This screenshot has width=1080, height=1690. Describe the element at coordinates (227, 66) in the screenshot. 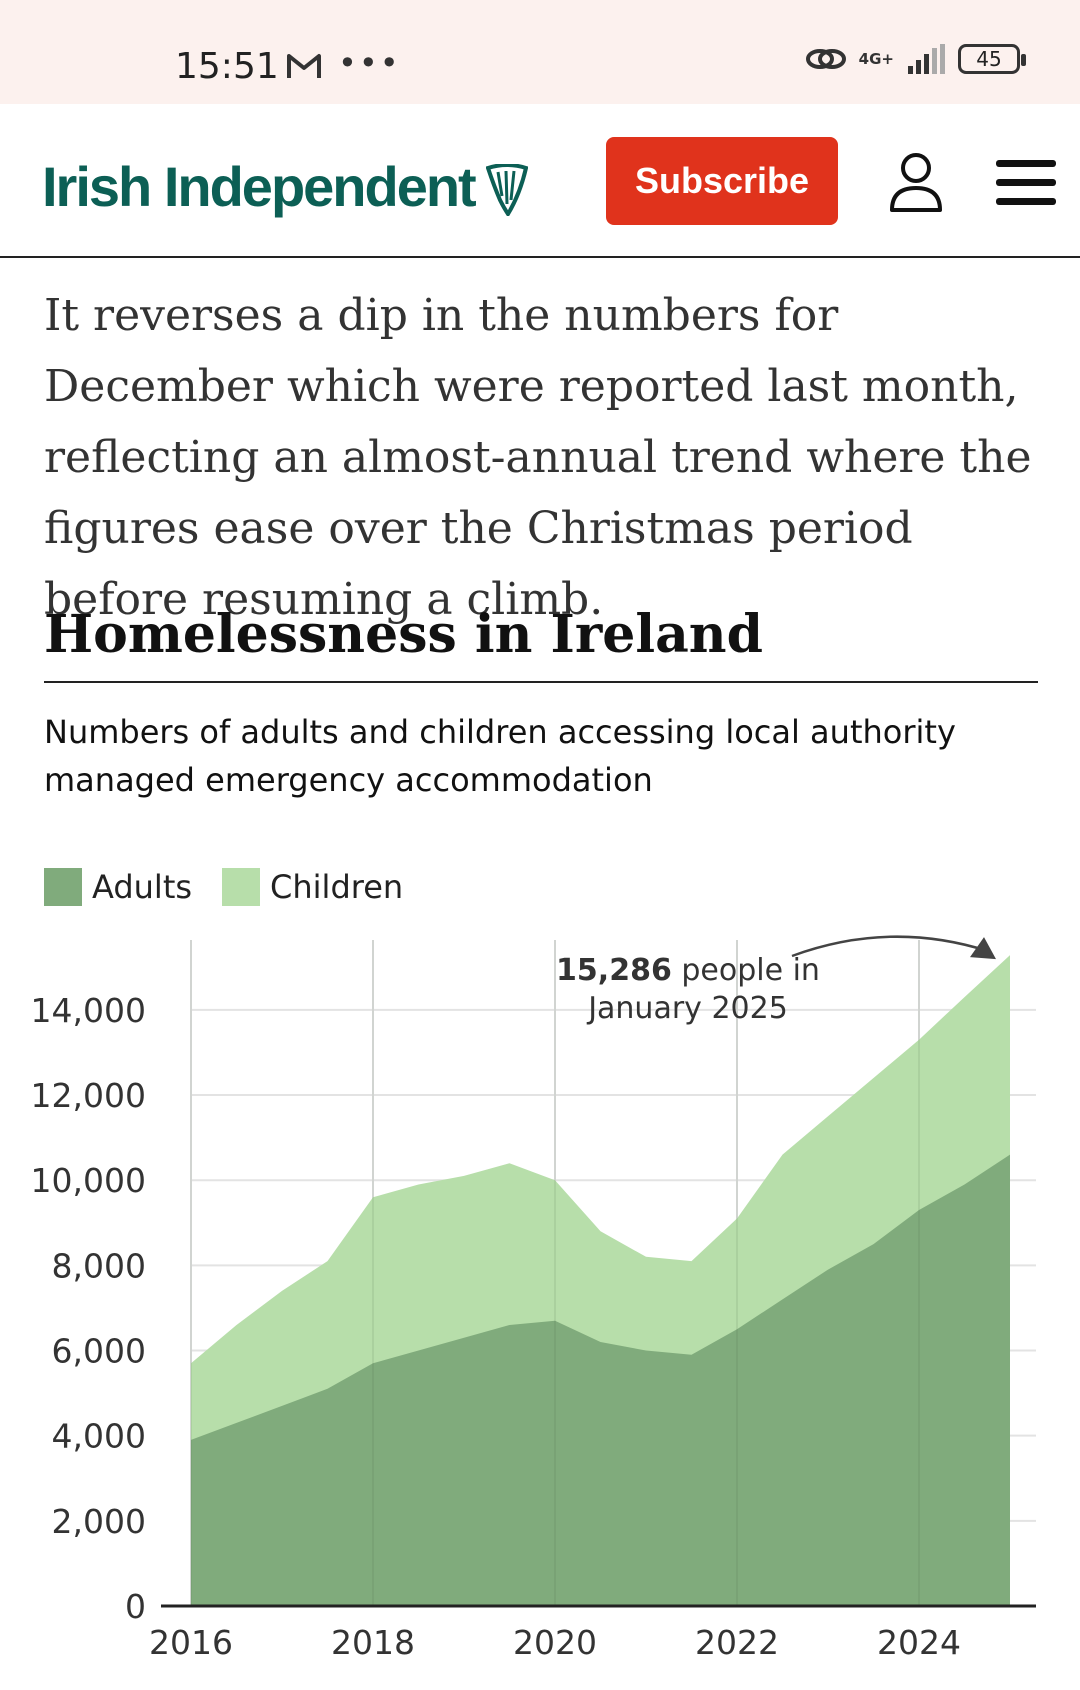

I see `status-time: 15:51` at that location.